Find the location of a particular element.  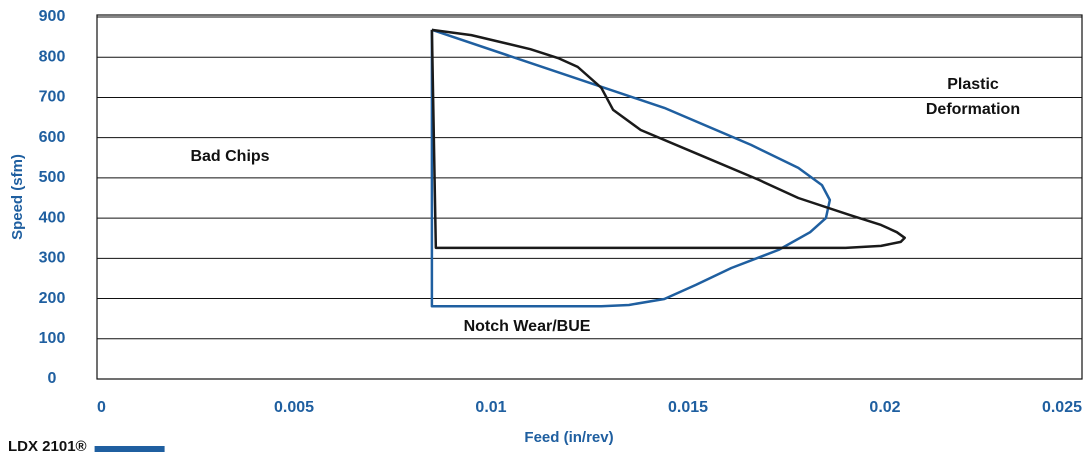

x-tick-label: 0.025 is located at coordinates (1062, 407).